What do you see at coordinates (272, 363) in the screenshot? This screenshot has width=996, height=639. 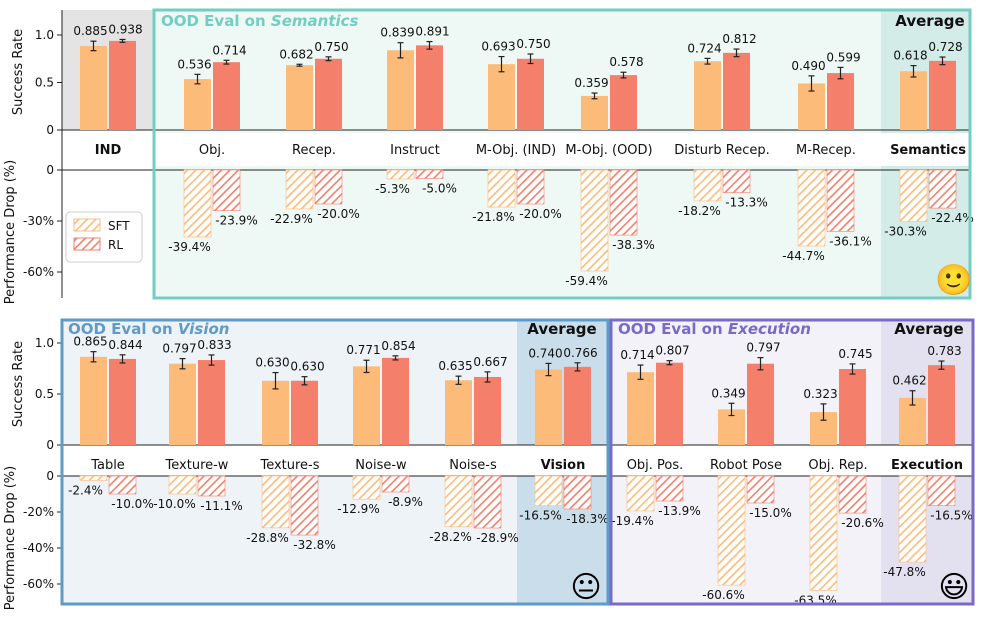 I see `vision-sft-value-label: 0.630` at bounding box center [272, 363].